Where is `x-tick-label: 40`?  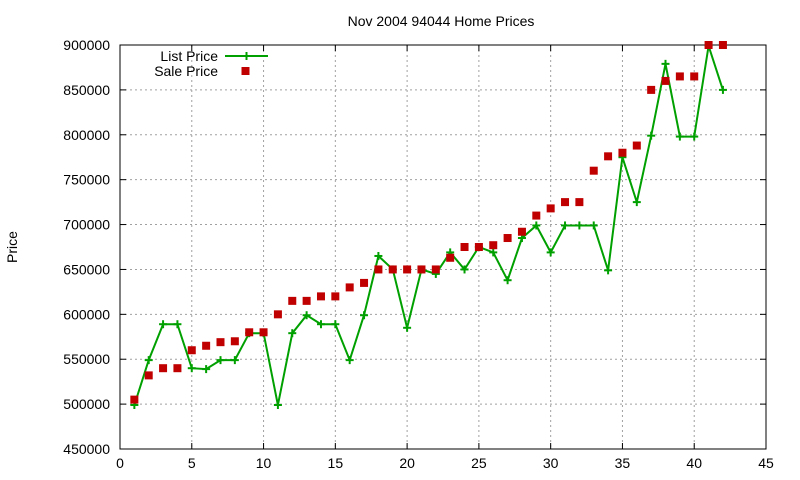
x-tick-label: 40 is located at coordinates (694, 463).